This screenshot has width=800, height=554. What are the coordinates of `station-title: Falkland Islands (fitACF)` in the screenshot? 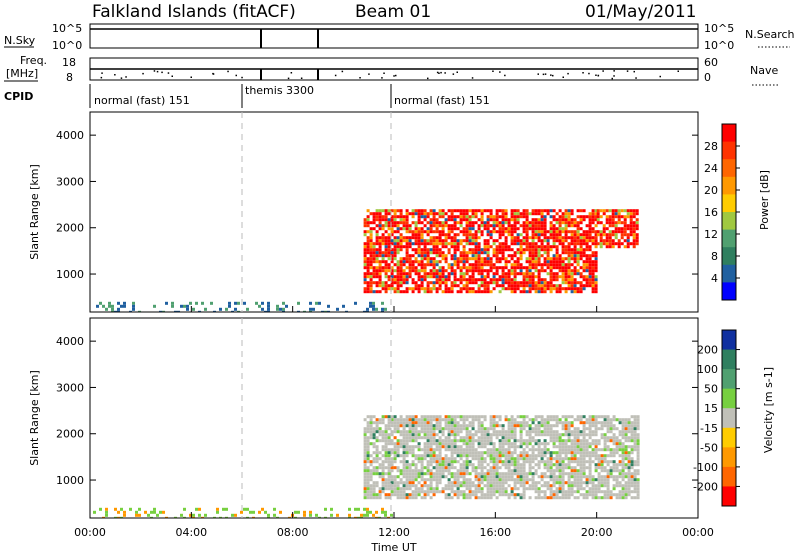 It's located at (194, 12).